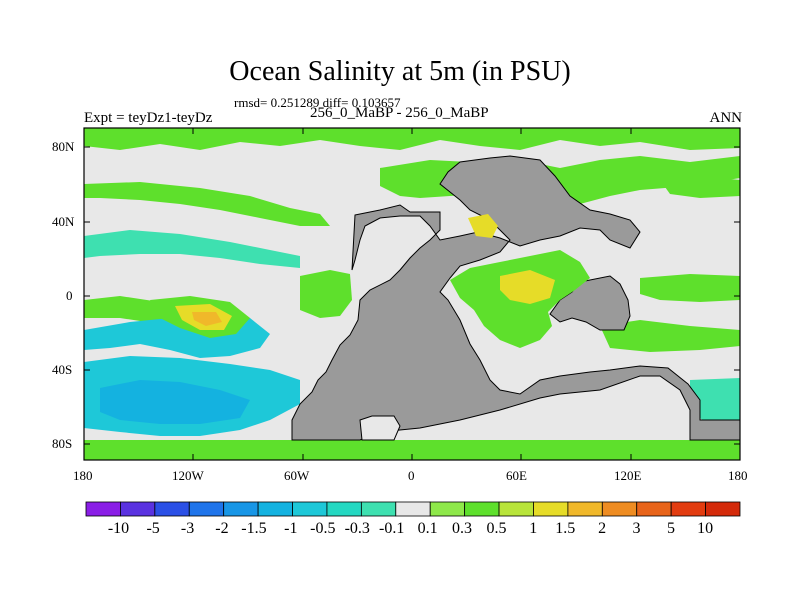  I want to click on colorbar-label: -0.5, so click(323, 528).